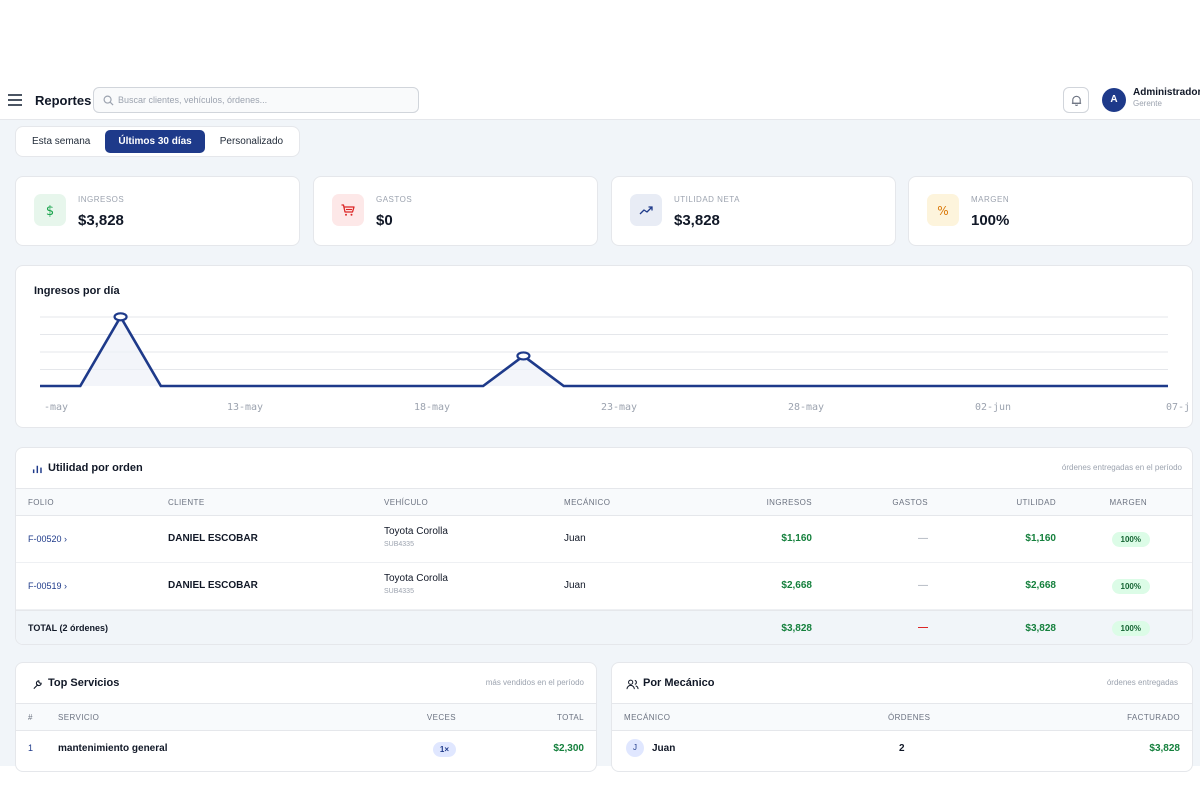 The width and height of the screenshot is (1200, 800). I want to click on col-total: TOTAL, so click(570, 717).